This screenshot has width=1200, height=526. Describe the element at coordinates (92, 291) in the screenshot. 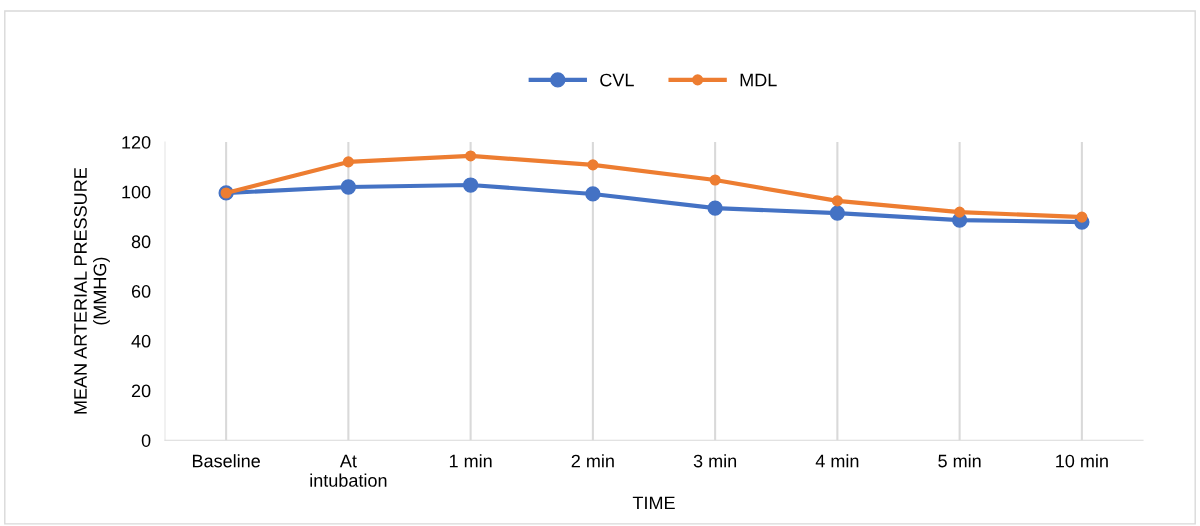

I see `y-axis-title: MEAN ARTERIAL PRESSURE (MMHG)` at that location.